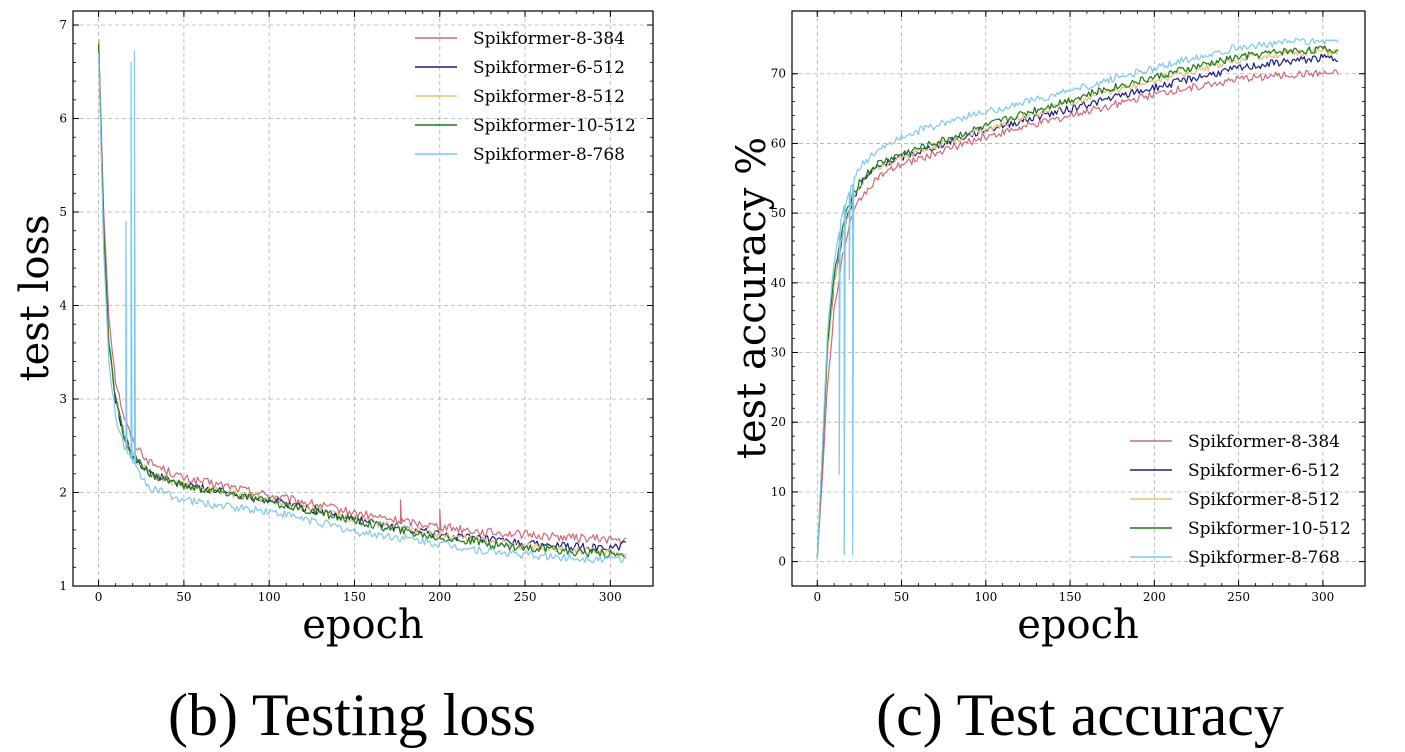 The image size is (1405, 752). What do you see at coordinates (1238, 597) in the screenshot?
I see `test-accuracy-x-tick-label-5: 250` at bounding box center [1238, 597].